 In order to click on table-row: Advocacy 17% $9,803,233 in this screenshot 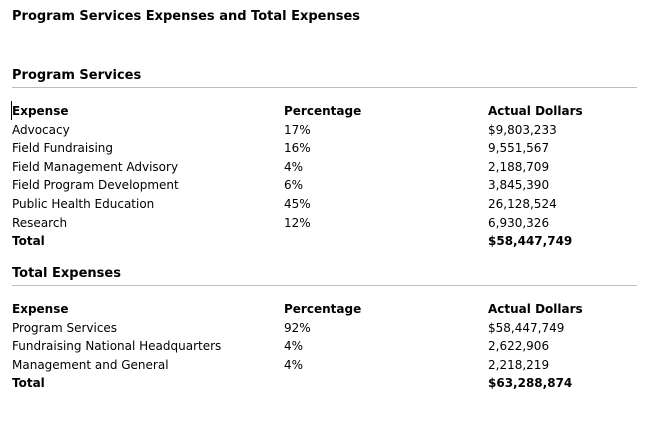, I will do `click(325, 130)`.